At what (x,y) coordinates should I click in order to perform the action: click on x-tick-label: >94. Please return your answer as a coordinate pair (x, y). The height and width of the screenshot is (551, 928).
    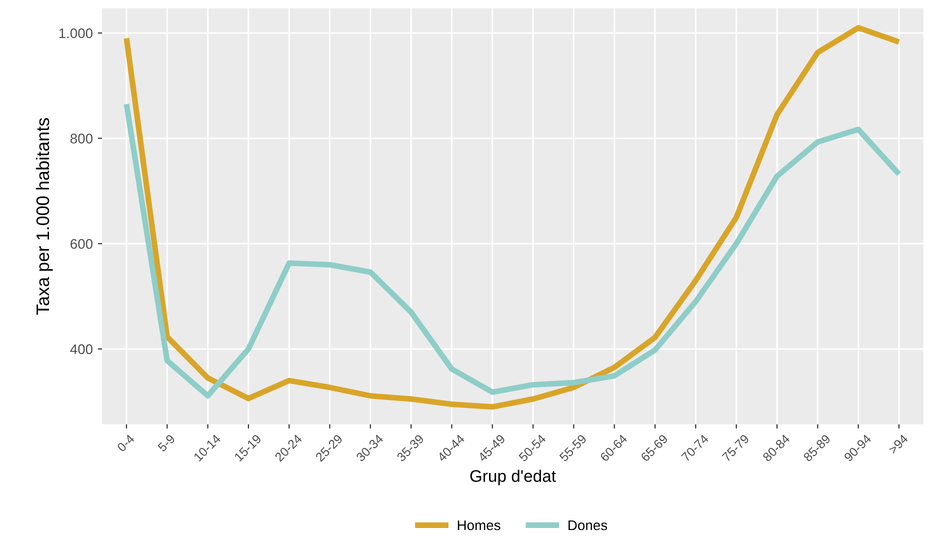
    Looking at the image, I should click on (898, 444).